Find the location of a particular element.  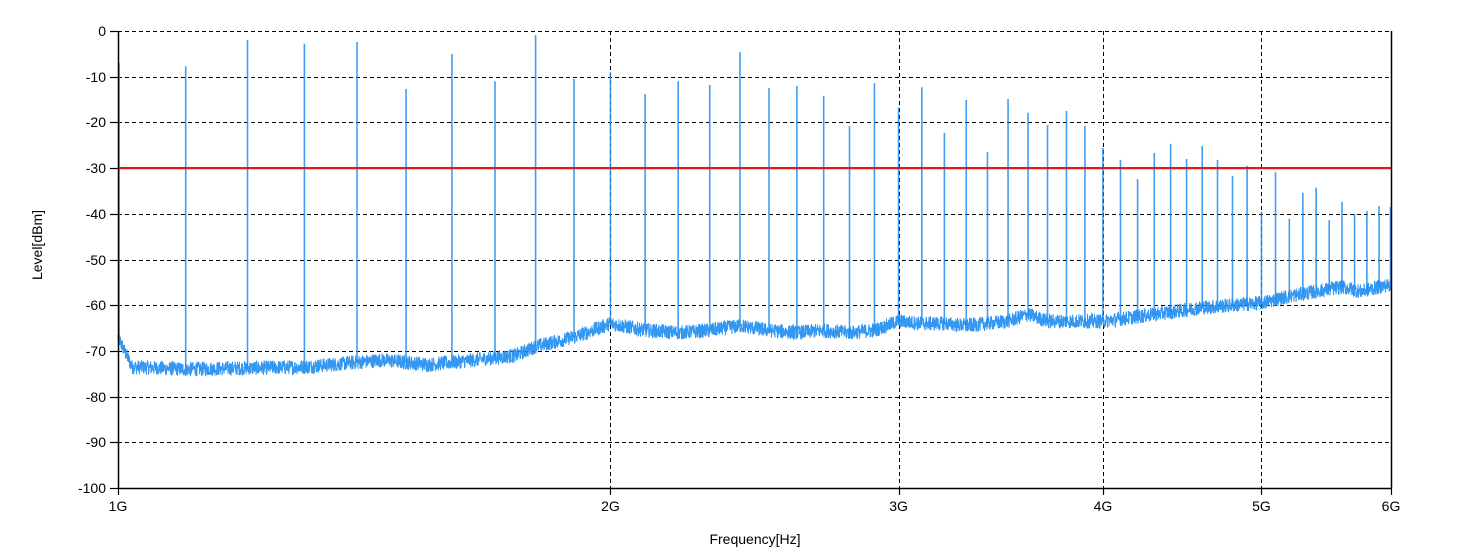

y-tick-label: -100 is located at coordinates (91, 488).